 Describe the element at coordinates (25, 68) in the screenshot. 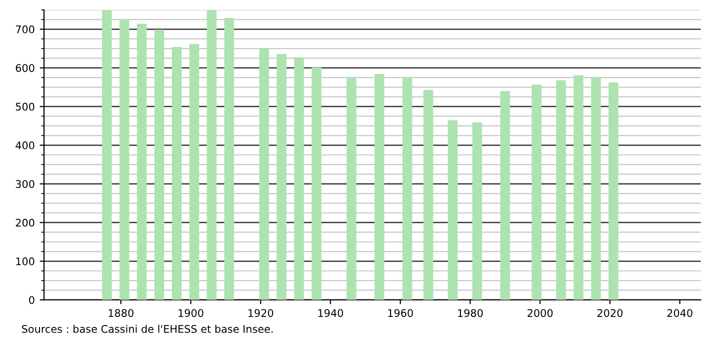

I see `y-tick-label: 600` at that location.